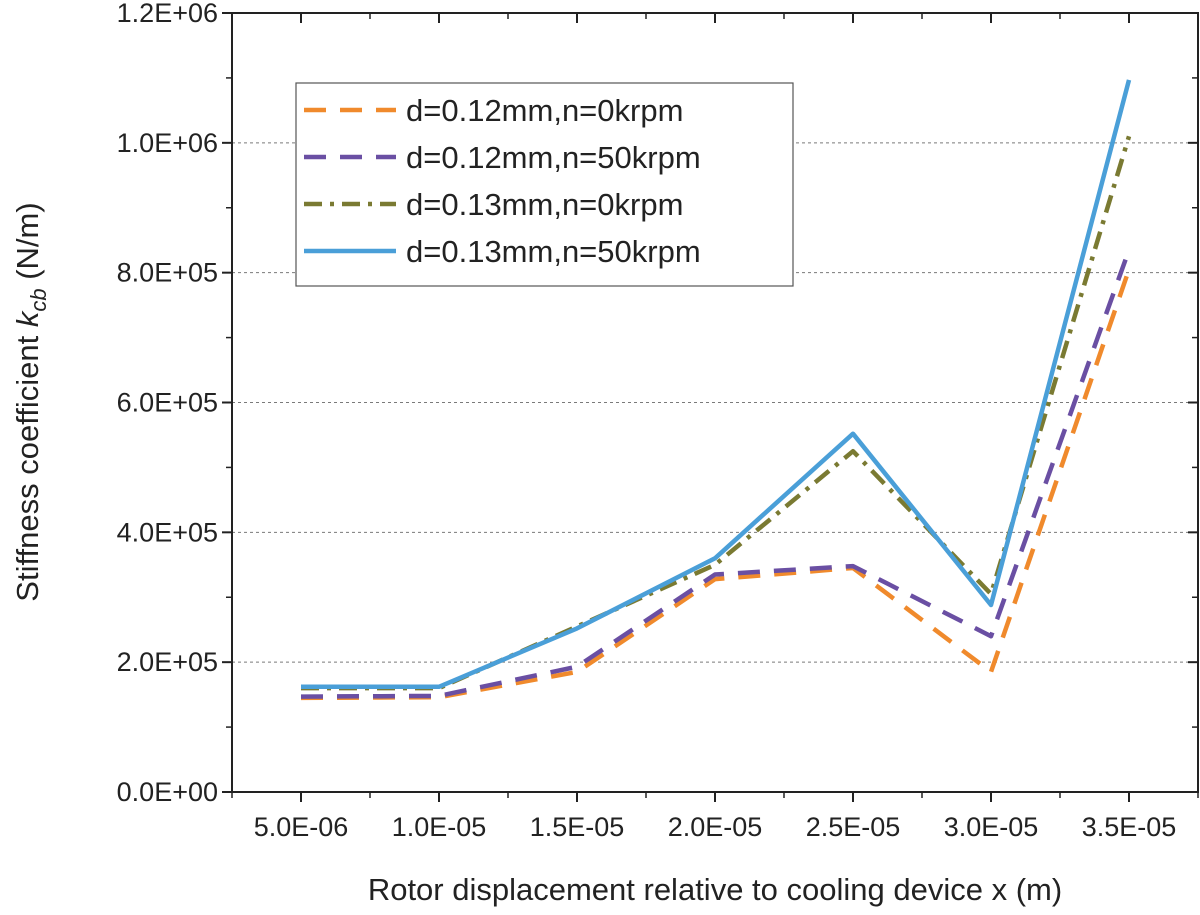 The width and height of the screenshot is (1200, 915). What do you see at coordinates (27, 245) in the screenshot?
I see `y-axis-title-unit: (N/m)` at bounding box center [27, 245].